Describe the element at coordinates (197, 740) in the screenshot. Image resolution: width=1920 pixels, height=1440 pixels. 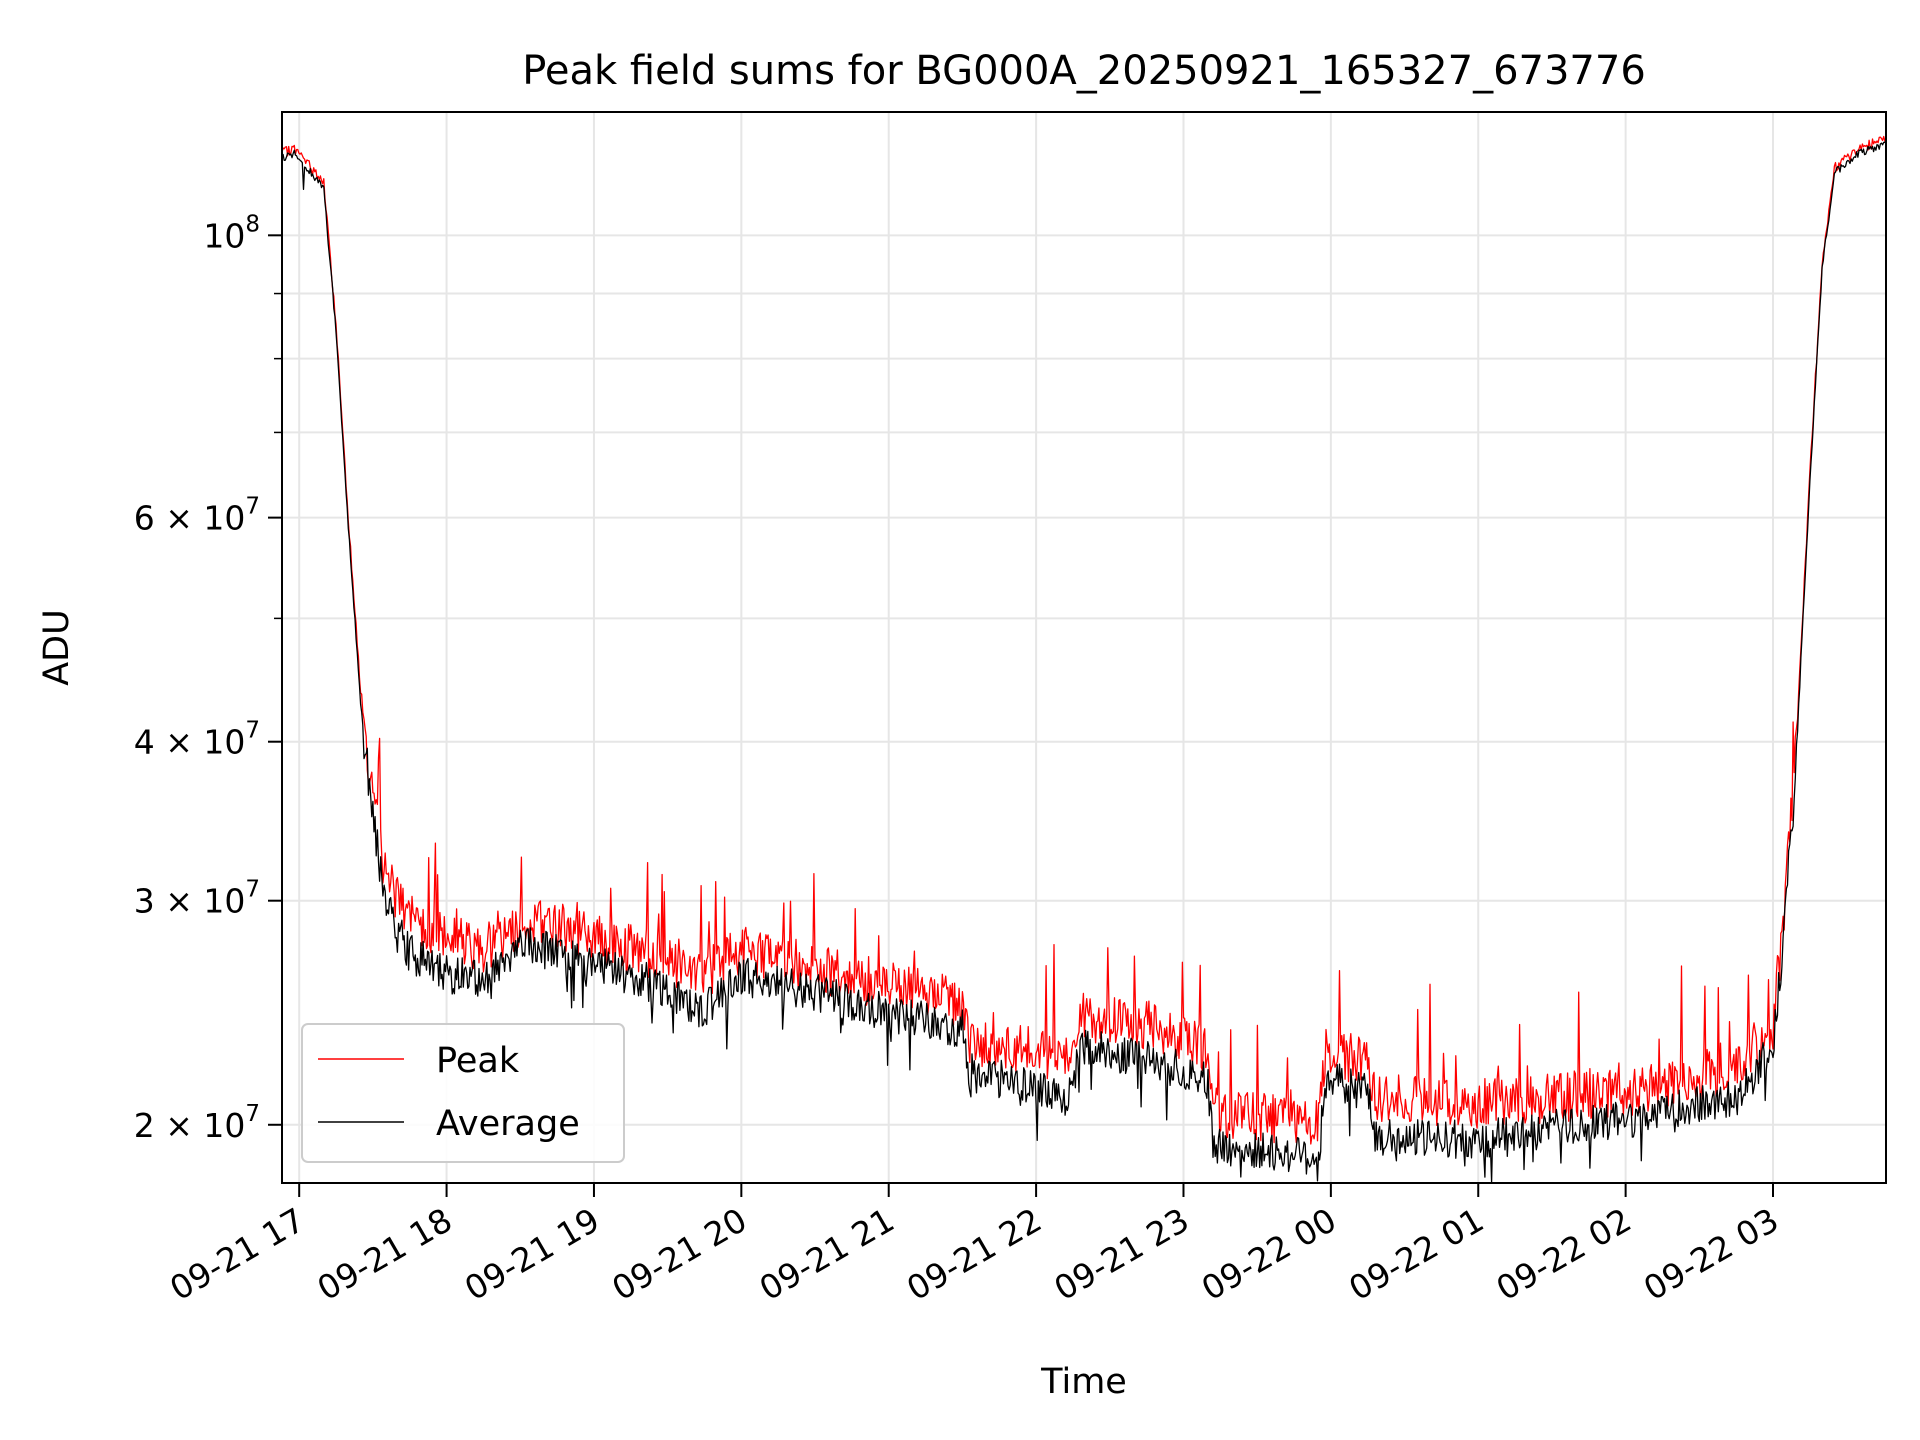
I see `y-tick-label: 4 × 107` at that location.